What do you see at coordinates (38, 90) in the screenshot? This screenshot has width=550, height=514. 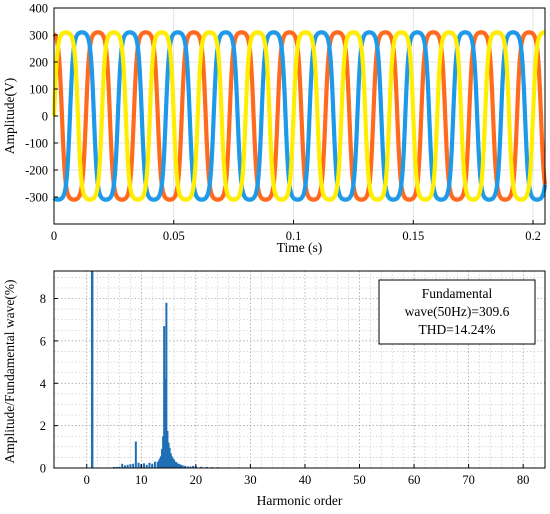 I see `y-tick-label: 100` at bounding box center [38, 90].